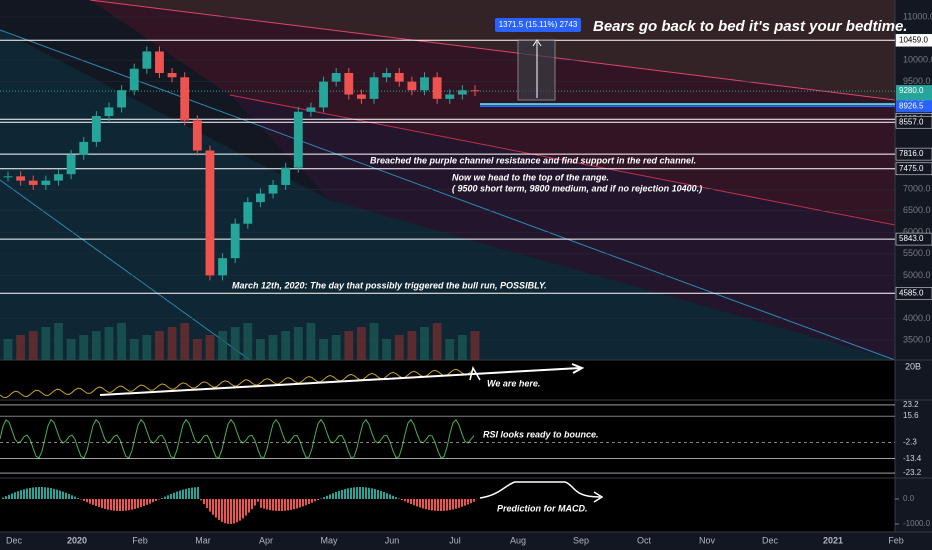 Image resolution: width=932 pixels, height=550 pixels. What do you see at coordinates (540, 490) in the screenshot?
I see `macd-prediction` at bounding box center [540, 490].